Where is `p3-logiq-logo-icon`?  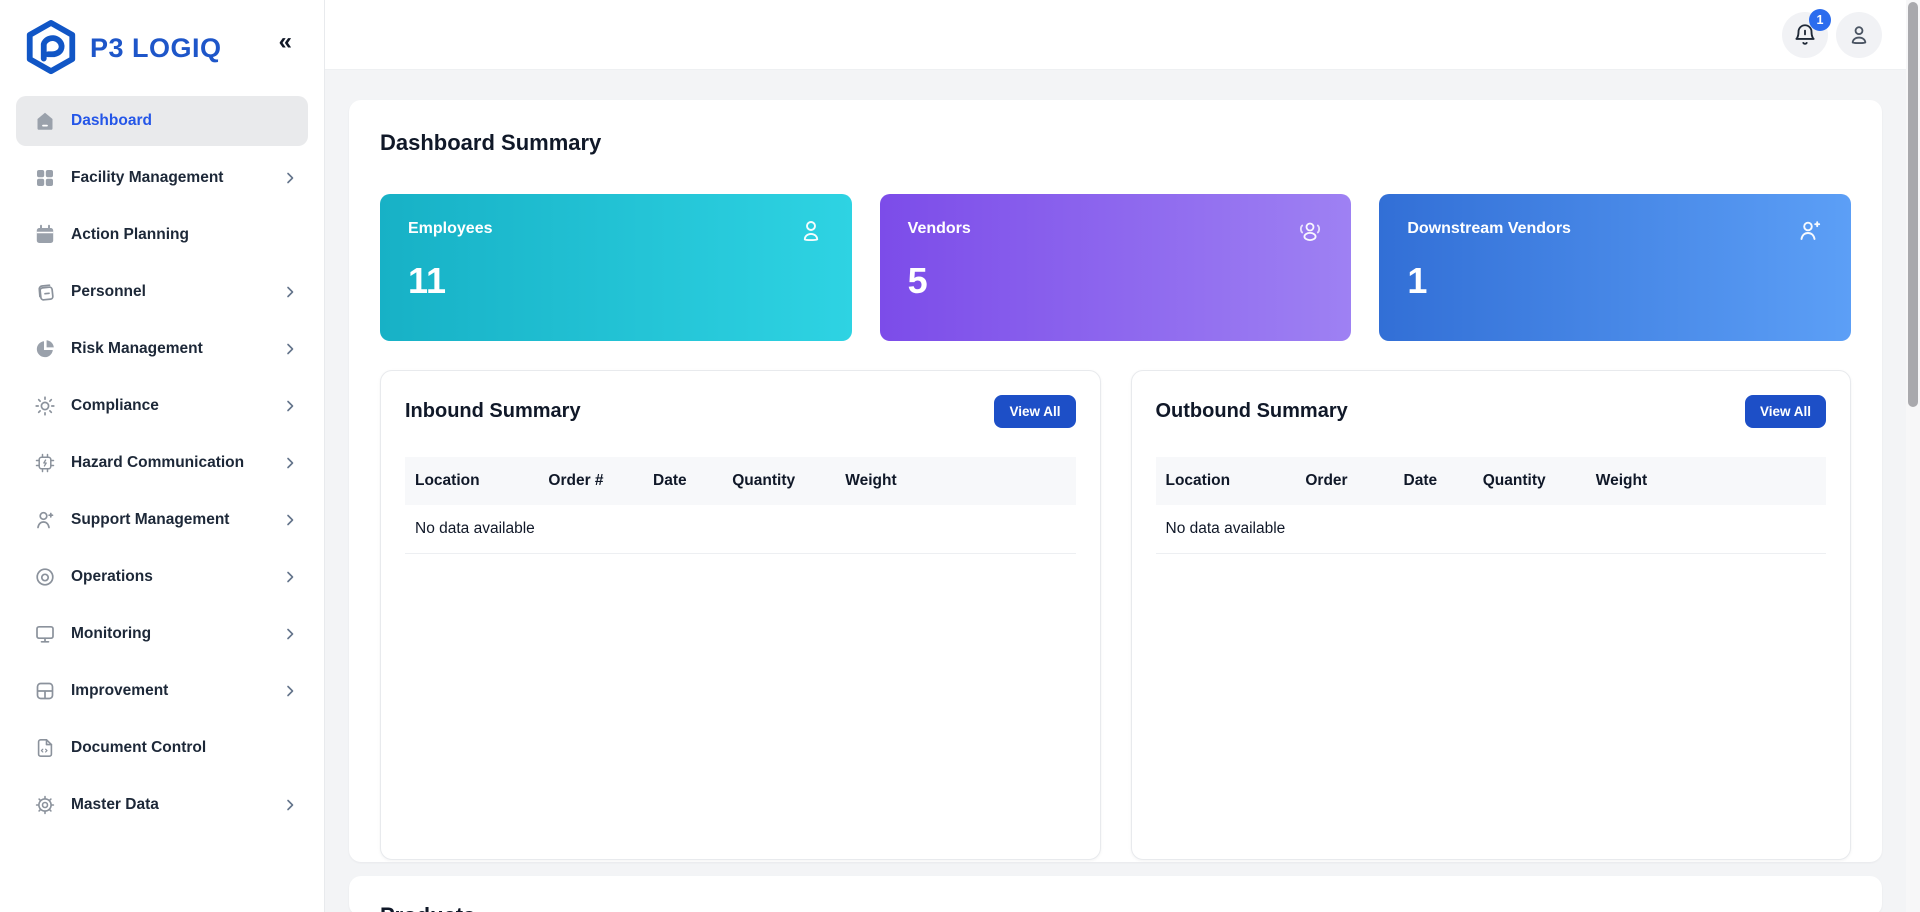
p3-logiq-logo-icon is located at coordinates (51, 48).